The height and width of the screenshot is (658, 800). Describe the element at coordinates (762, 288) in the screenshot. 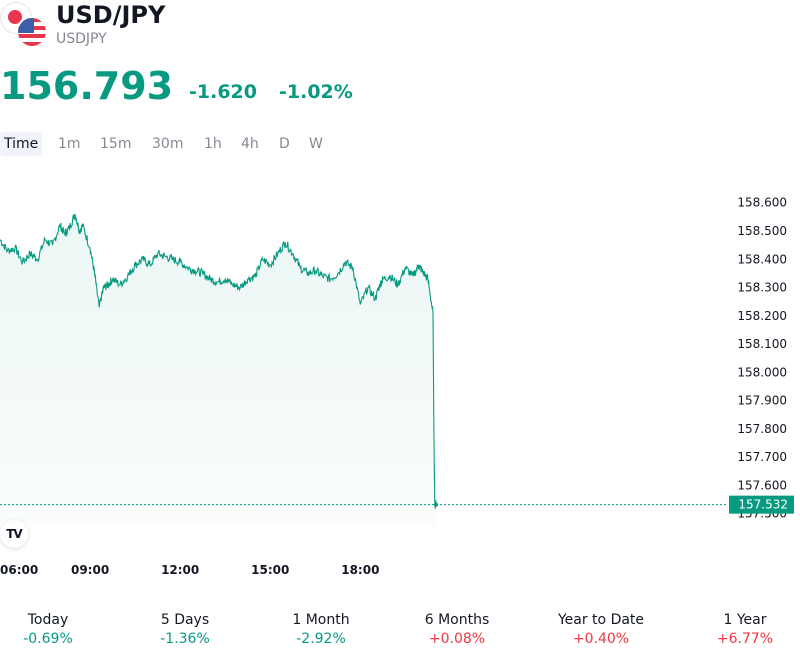

I see `y-tick-label: 158.300` at that location.